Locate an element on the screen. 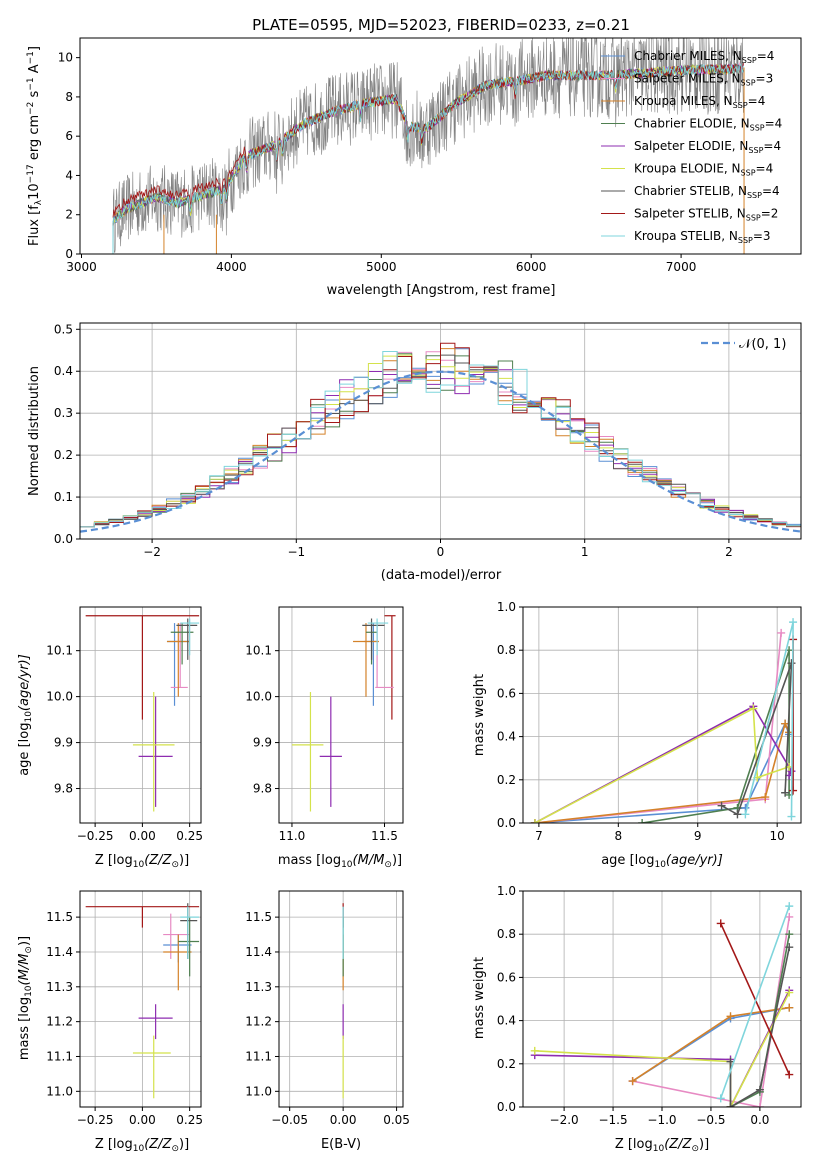 This screenshot has width=819, height=1170. x-tick-label: −1.0 is located at coordinates (661, 1120).